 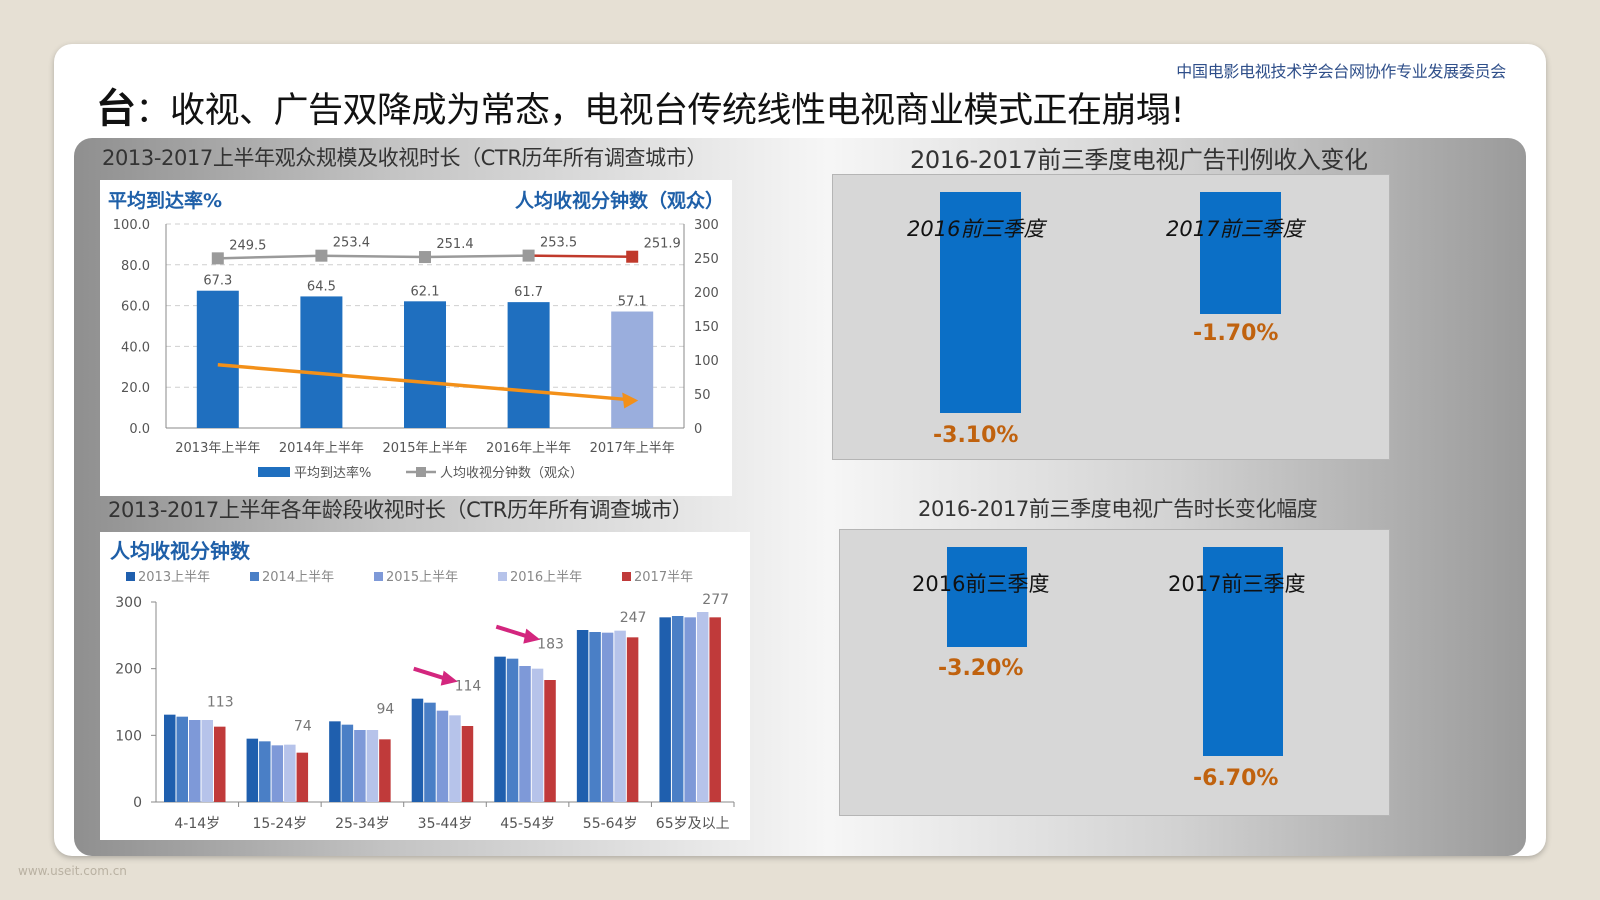 What do you see at coordinates (630, 400) in the screenshot?
I see `trend-arrow-head` at bounding box center [630, 400].